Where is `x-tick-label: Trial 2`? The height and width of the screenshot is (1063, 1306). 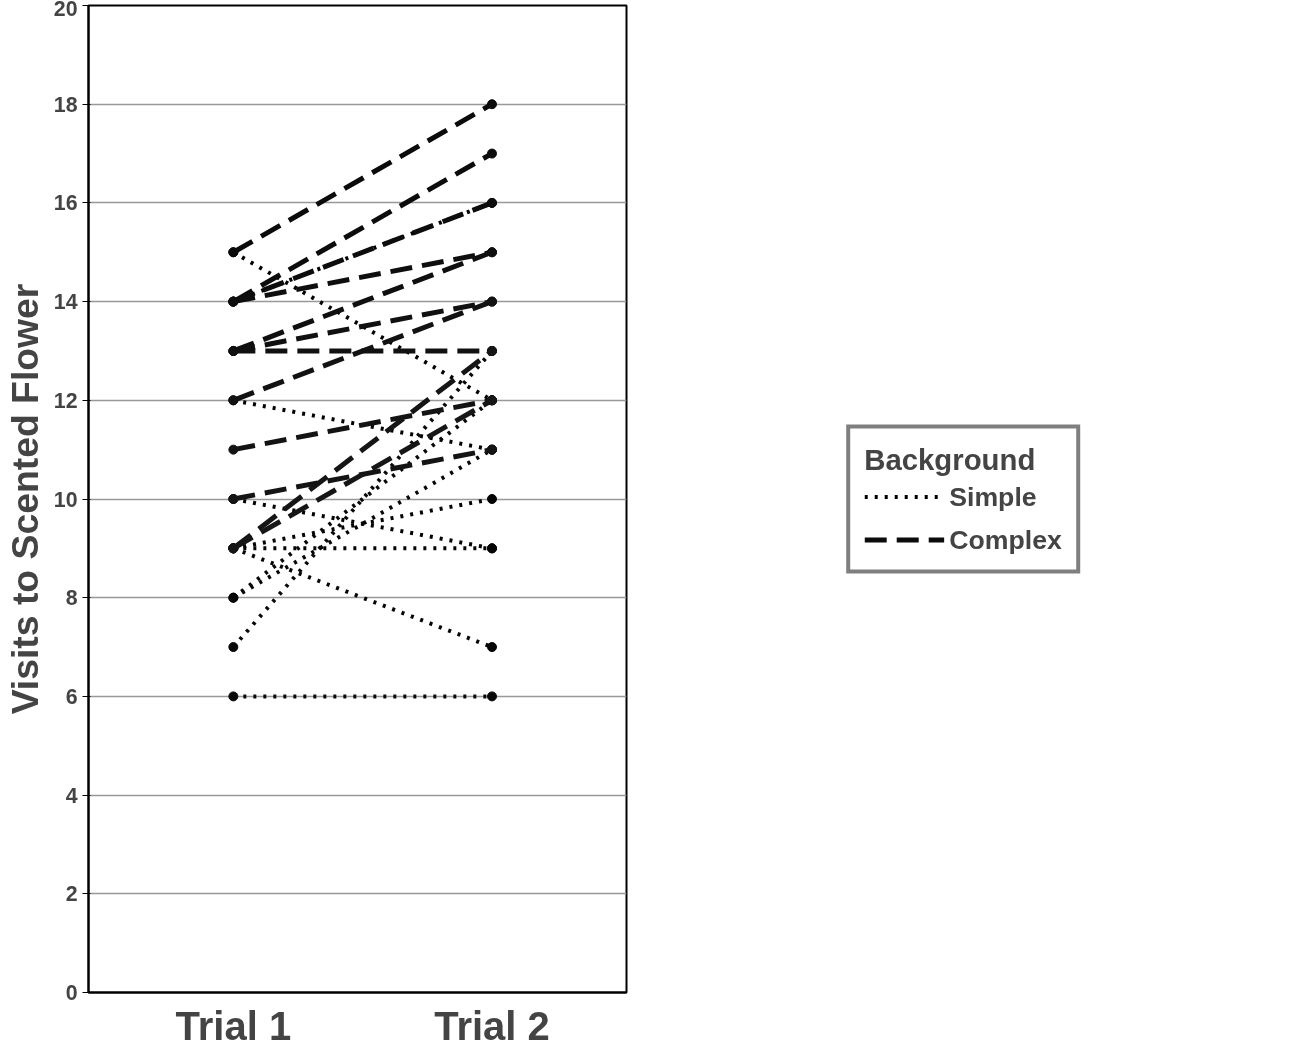 x-tick-label: Trial 2 is located at coordinates (492, 1025).